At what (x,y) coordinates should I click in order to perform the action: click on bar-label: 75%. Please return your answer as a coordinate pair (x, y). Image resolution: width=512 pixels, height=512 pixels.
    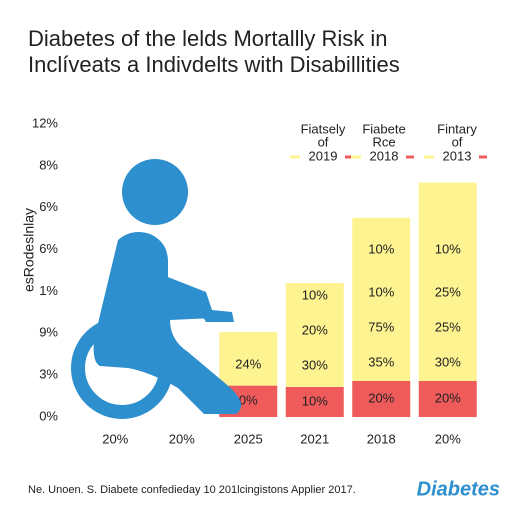
    Looking at the image, I should click on (381, 326).